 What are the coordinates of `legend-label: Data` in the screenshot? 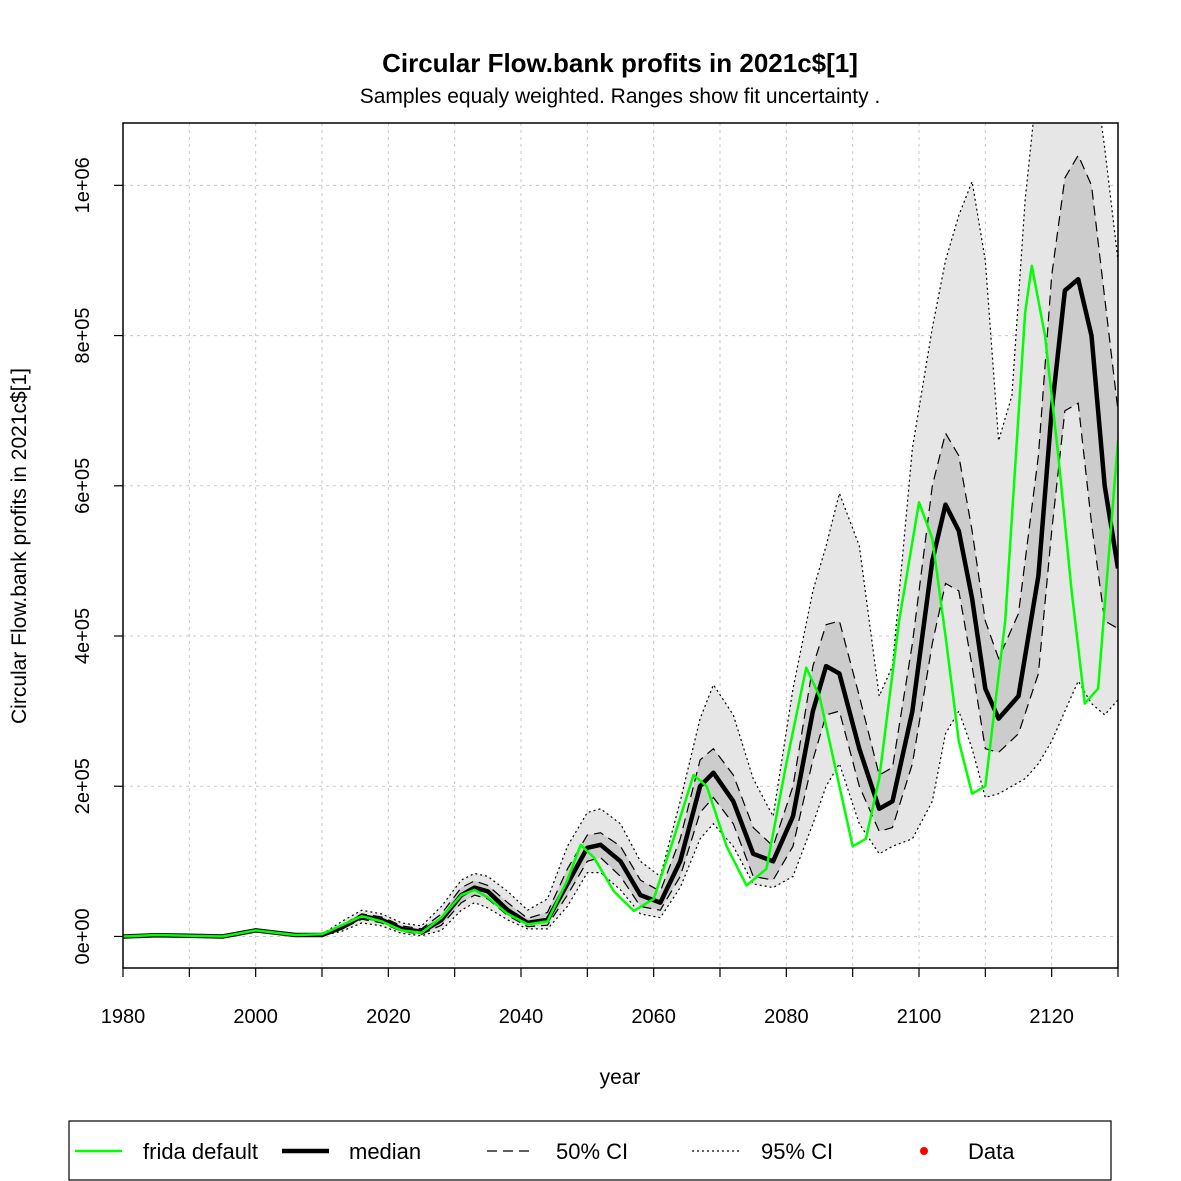 It's located at (991, 1151).